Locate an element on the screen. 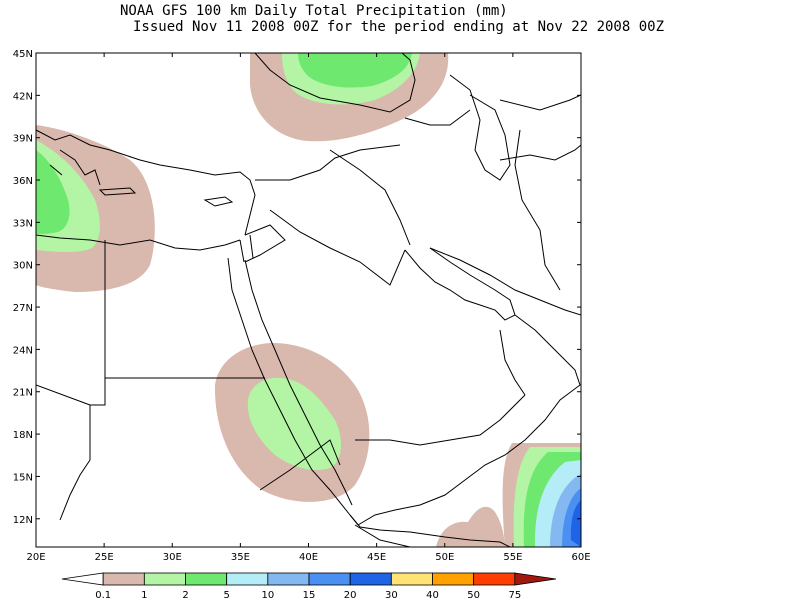 This screenshot has height=600, width=800. coastline-iran is located at coordinates (505, 281).